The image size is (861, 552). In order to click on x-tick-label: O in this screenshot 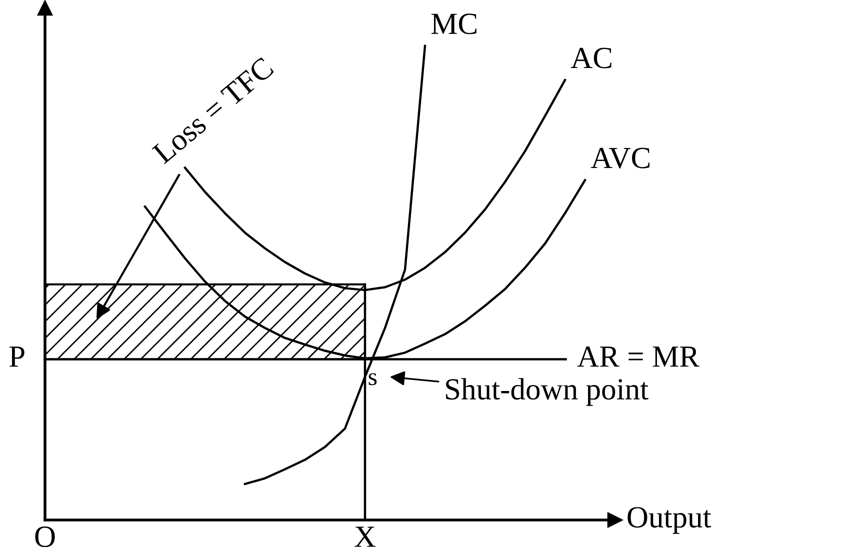, I will do `click(45, 537)`.